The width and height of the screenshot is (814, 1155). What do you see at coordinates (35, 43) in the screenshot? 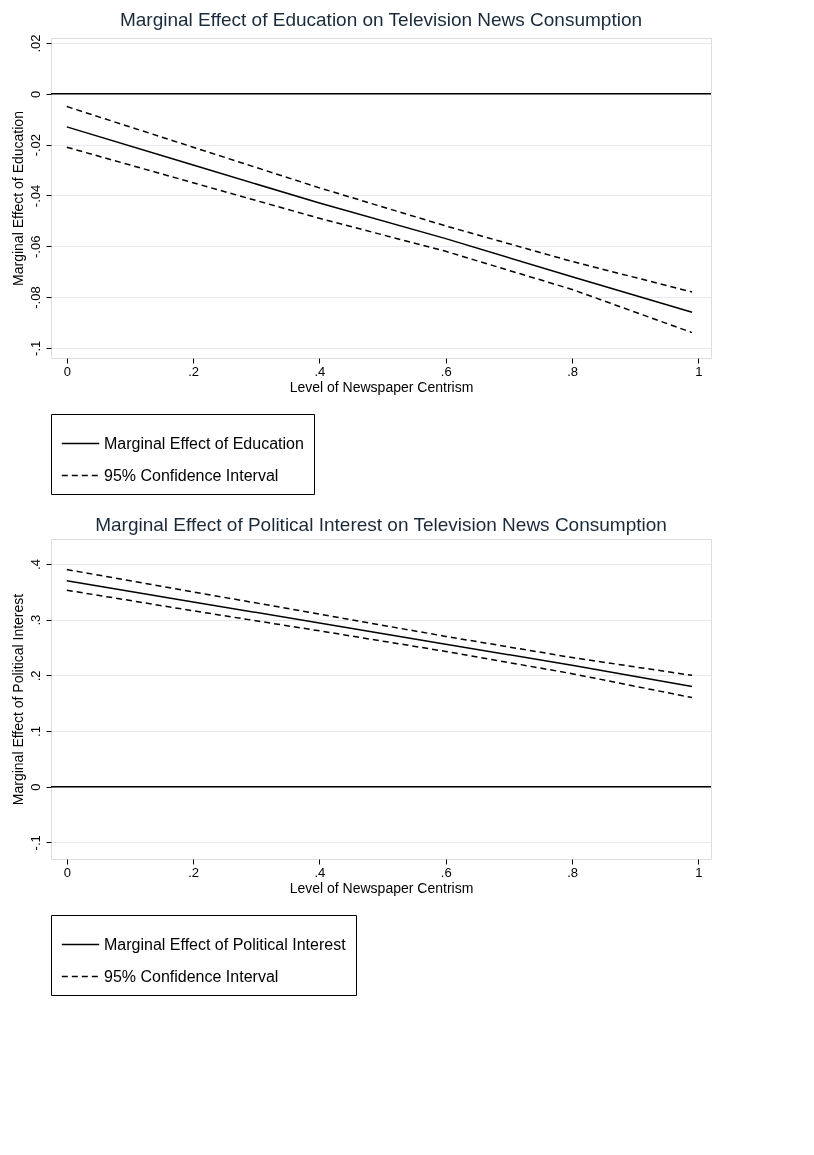
I see `y-tick-label: .02` at bounding box center [35, 43].